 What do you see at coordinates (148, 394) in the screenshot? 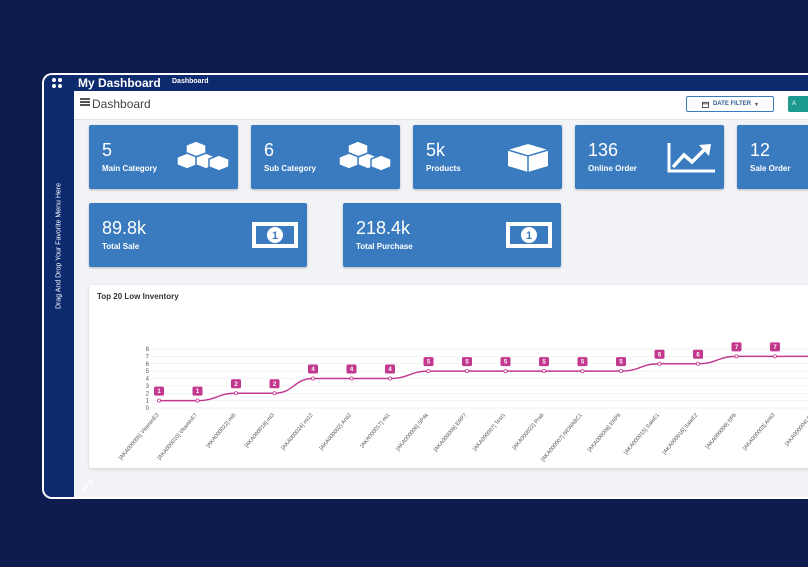
I see `y-tick-label: 2` at bounding box center [148, 394].